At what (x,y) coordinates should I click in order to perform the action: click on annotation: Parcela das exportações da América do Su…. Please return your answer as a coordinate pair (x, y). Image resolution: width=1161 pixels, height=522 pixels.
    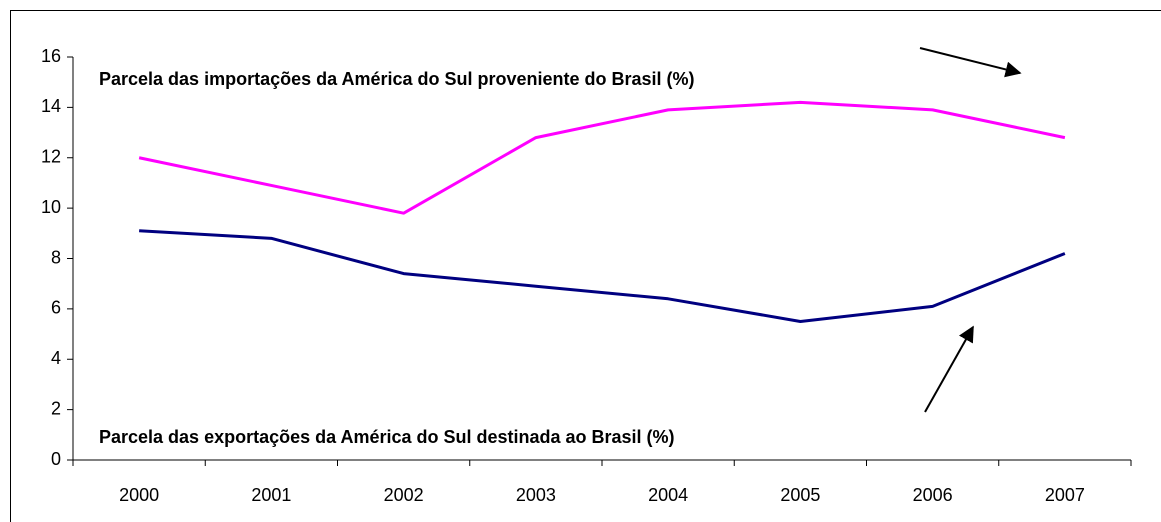
    Looking at the image, I should click on (387, 437).